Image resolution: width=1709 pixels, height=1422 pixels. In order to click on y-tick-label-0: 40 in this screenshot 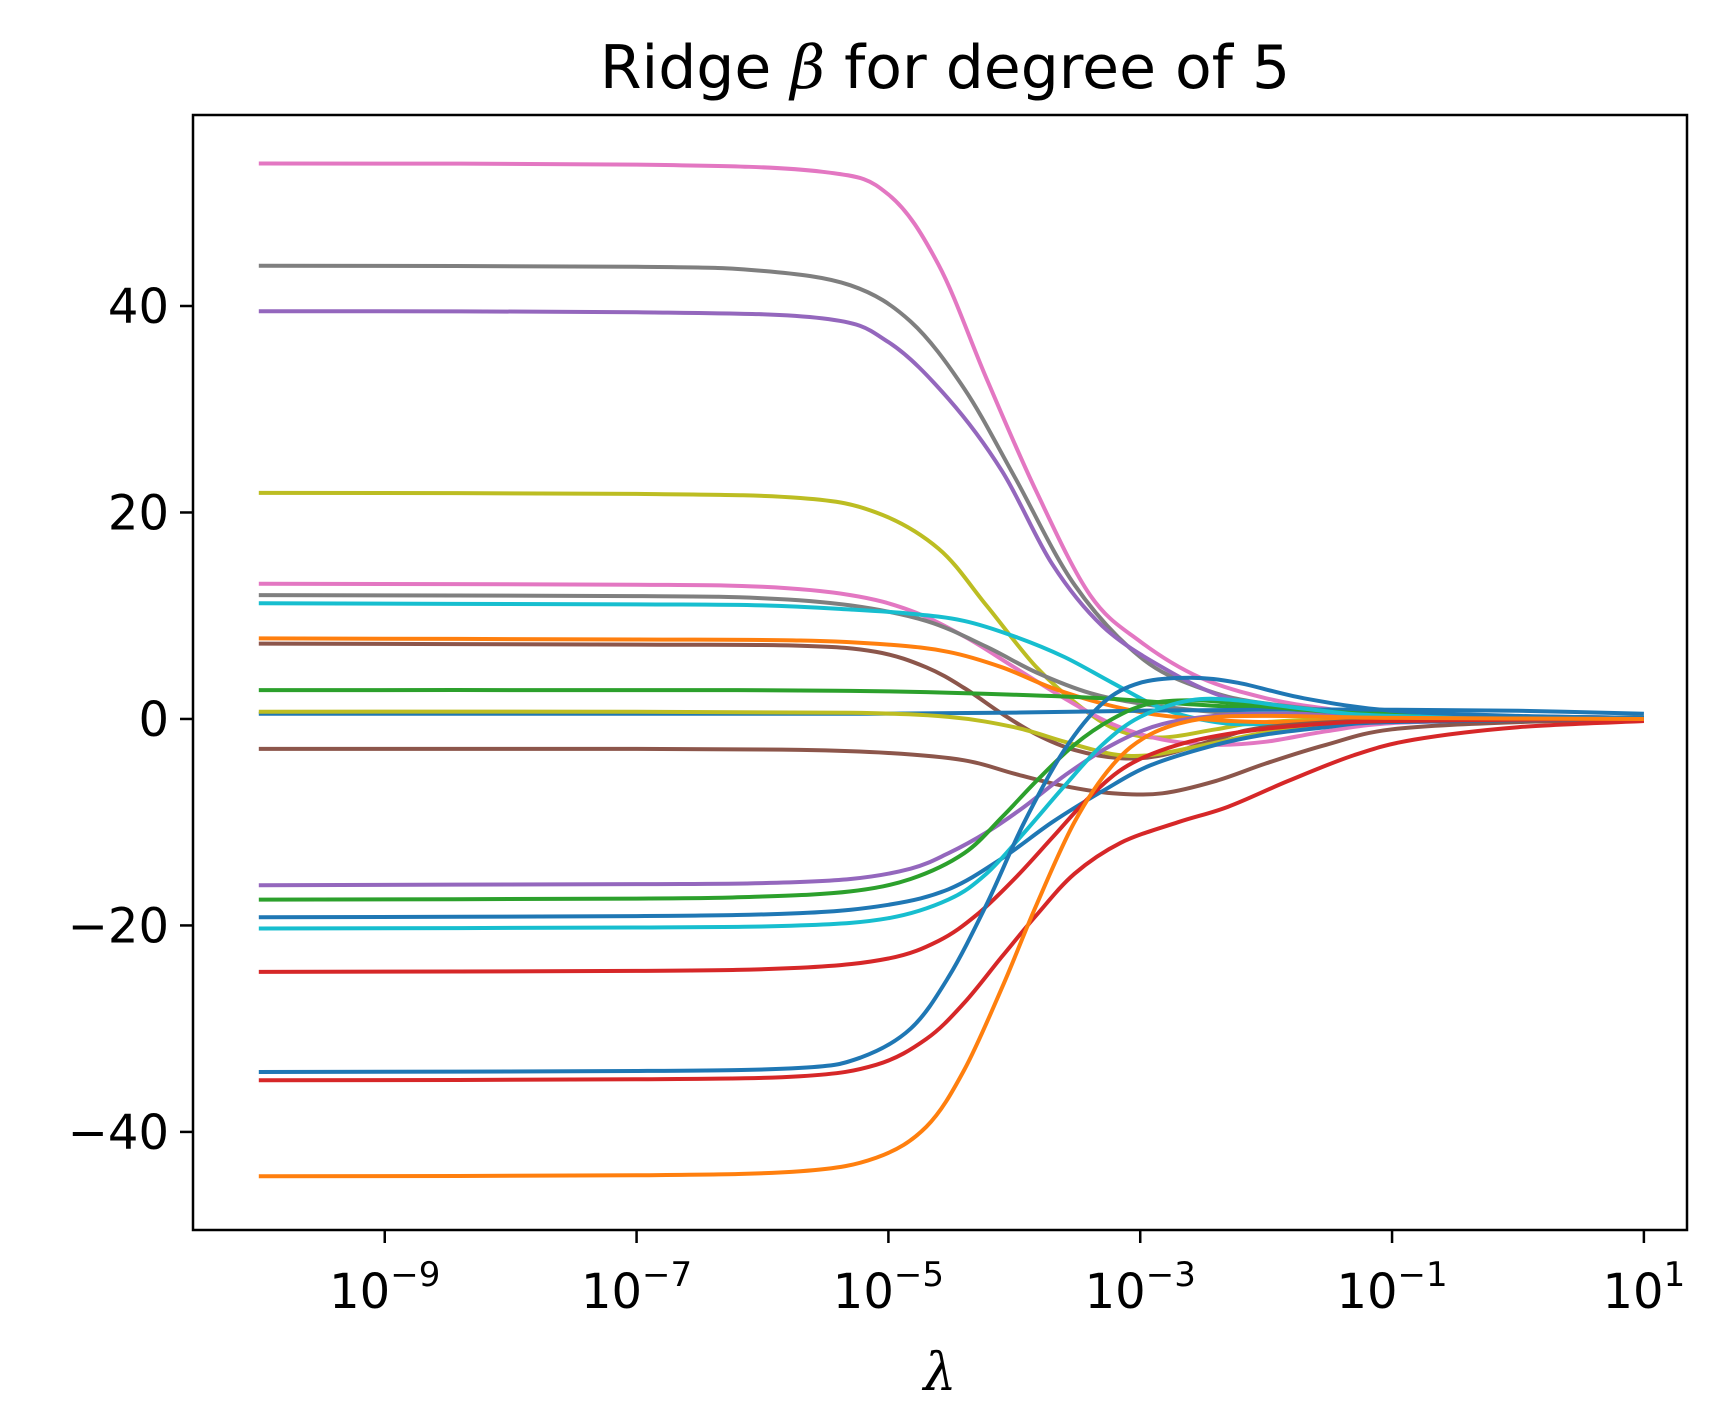, I will do `click(138, 307)`.